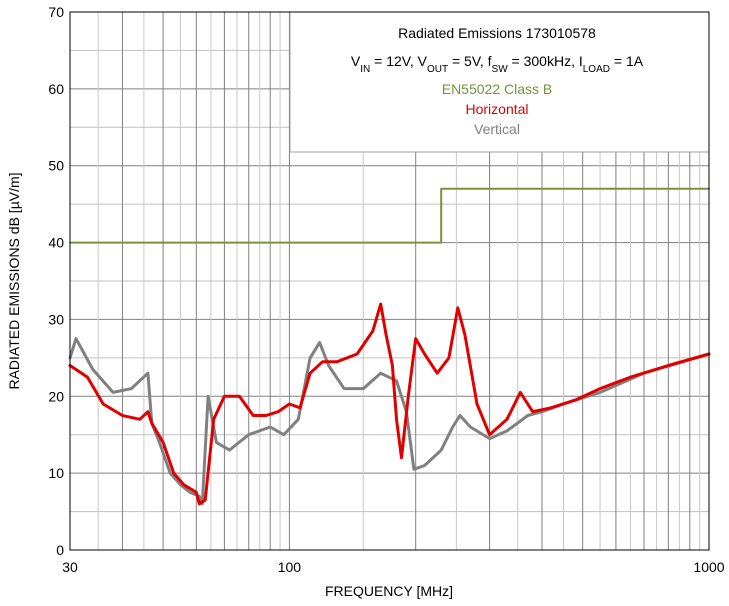 The height and width of the screenshot is (606, 729). Describe the element at coordinates (56, 396) in the screenshot. I see `y-tick-label: 20` at that location.